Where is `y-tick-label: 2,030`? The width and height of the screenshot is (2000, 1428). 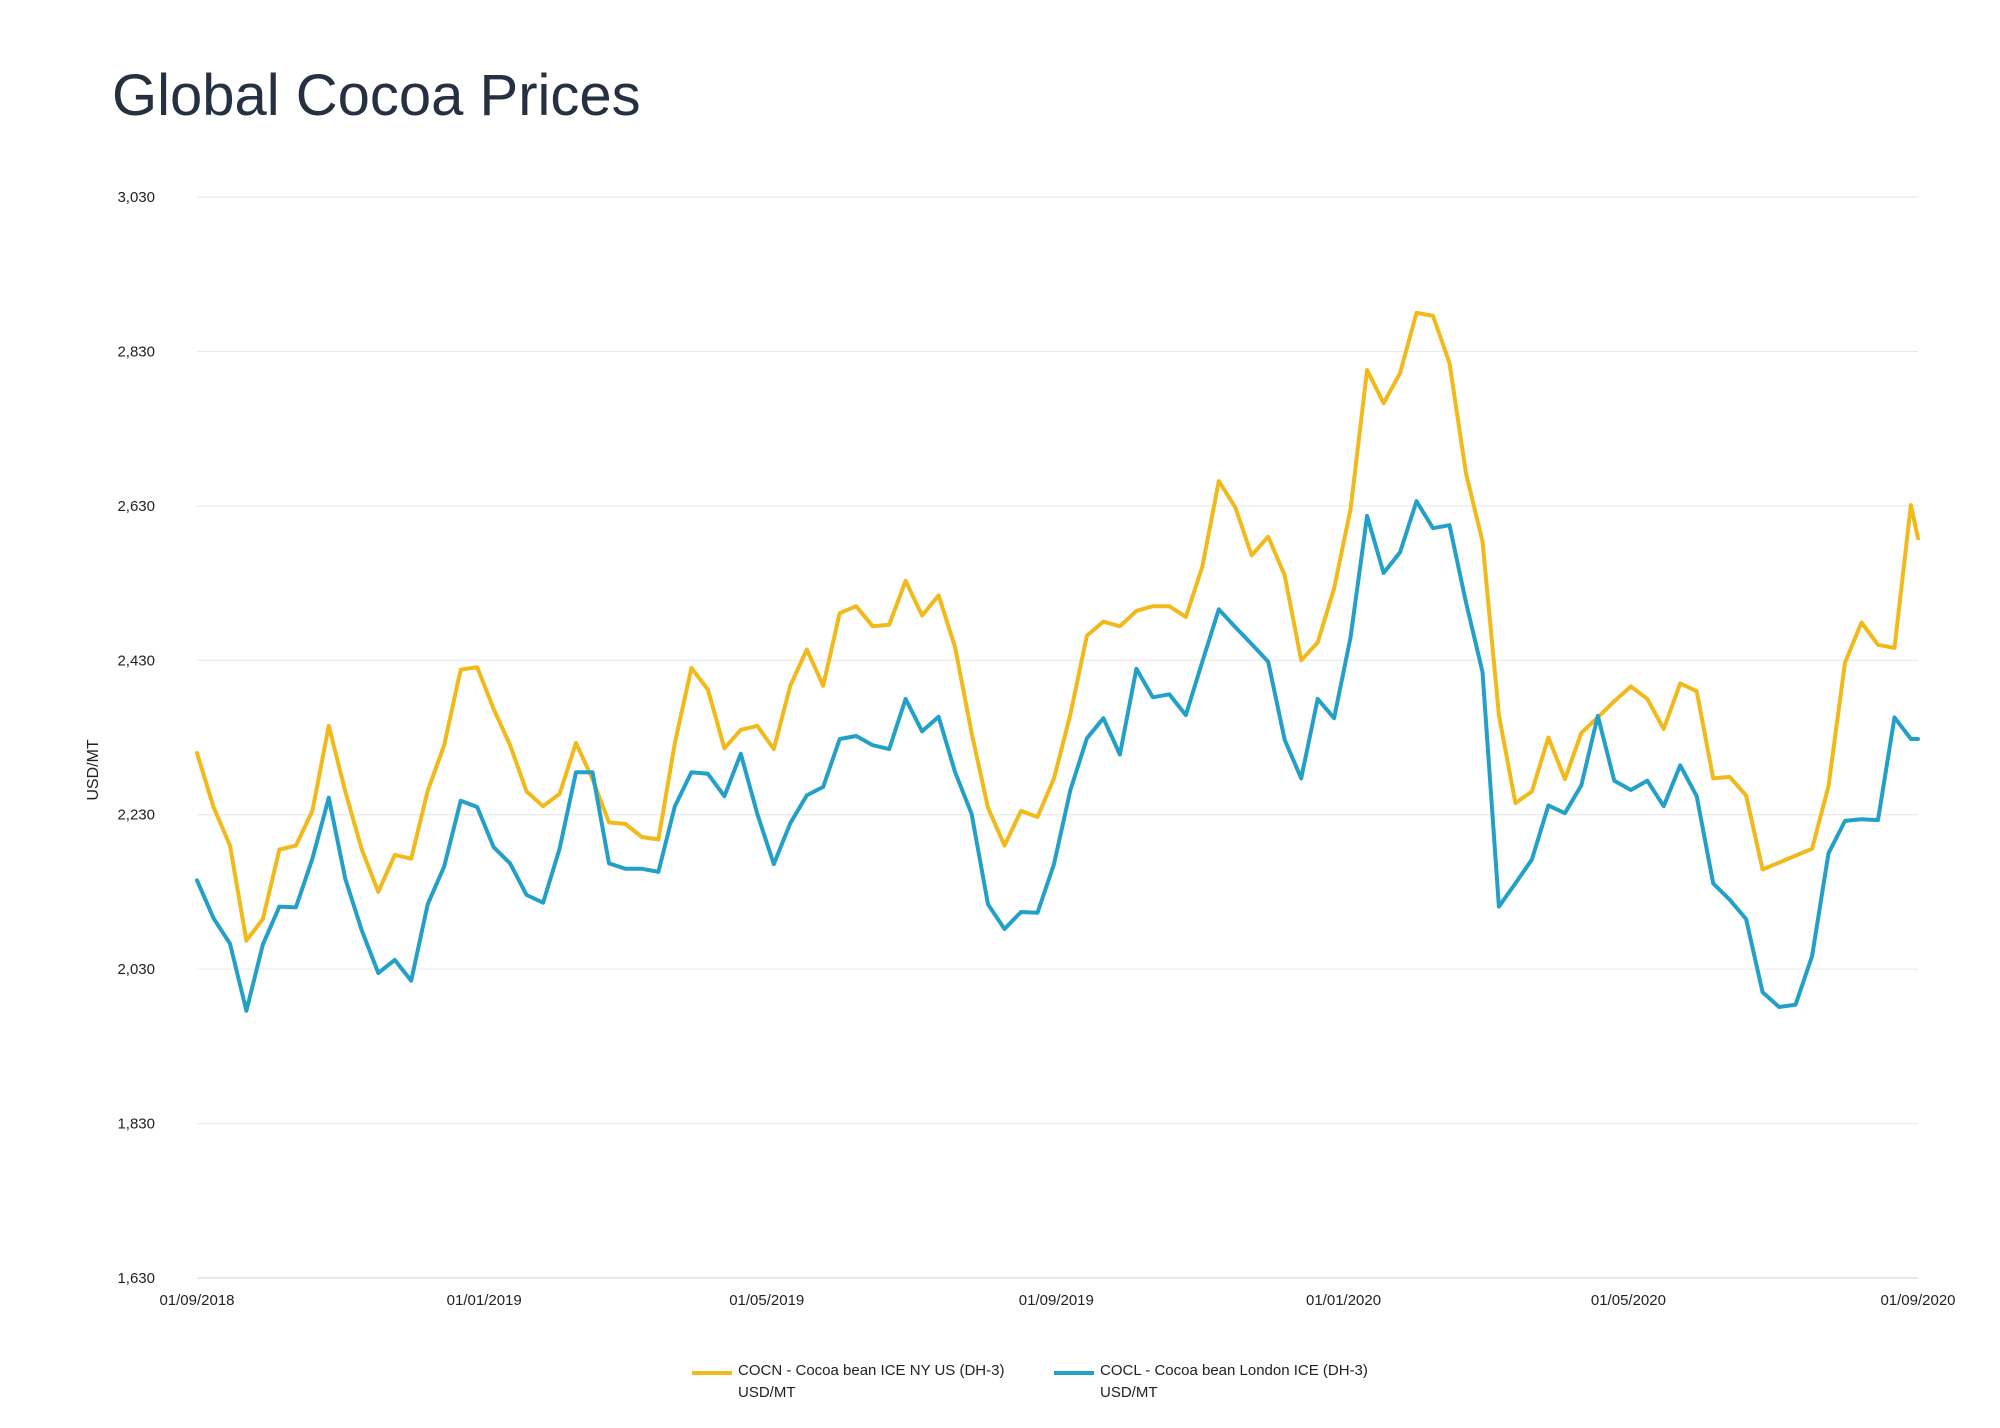 y-tick-label: 2,030 is located at coordinates (136, 969).